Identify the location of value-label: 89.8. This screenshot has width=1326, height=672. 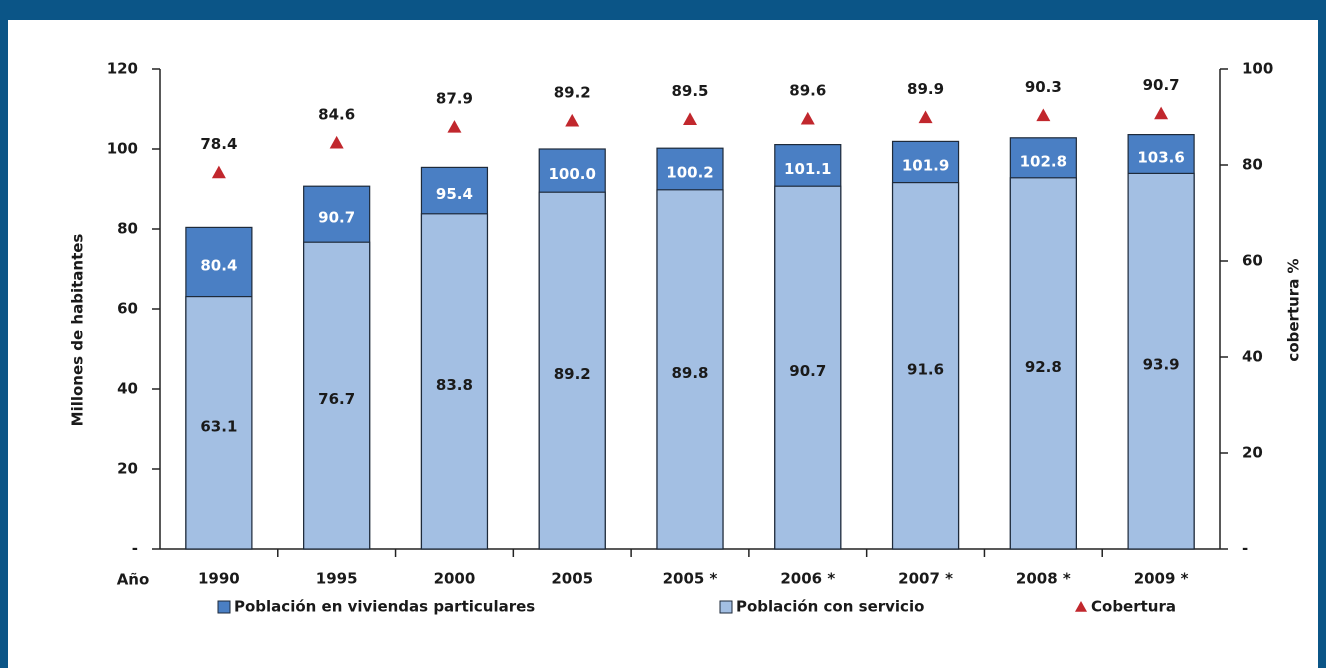
(689, 373).